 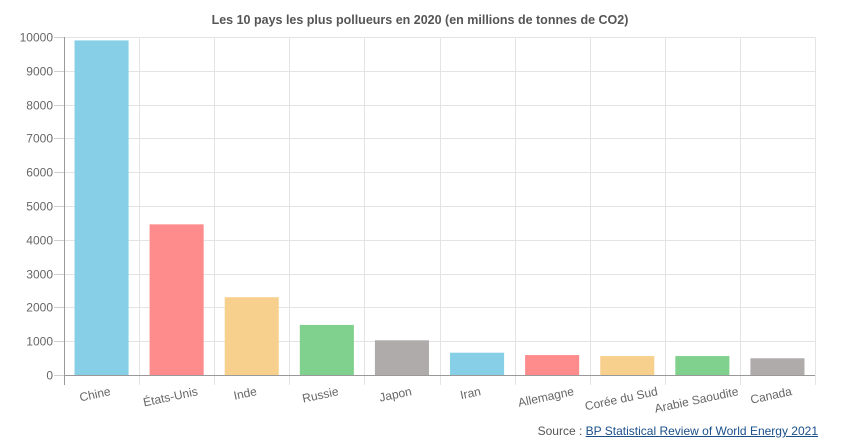 What do you see at coordinates (470, 393) in the screenshot?
I see `x-tick-label: Iran` at bounding box center [470, 393].